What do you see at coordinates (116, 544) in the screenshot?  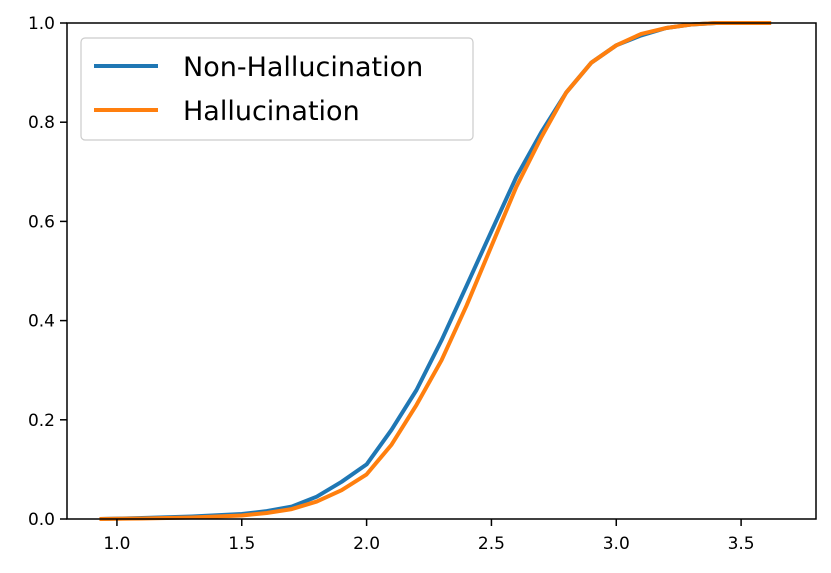 I see `x-tick-label: 1.0` at bounding box center [116, 544].